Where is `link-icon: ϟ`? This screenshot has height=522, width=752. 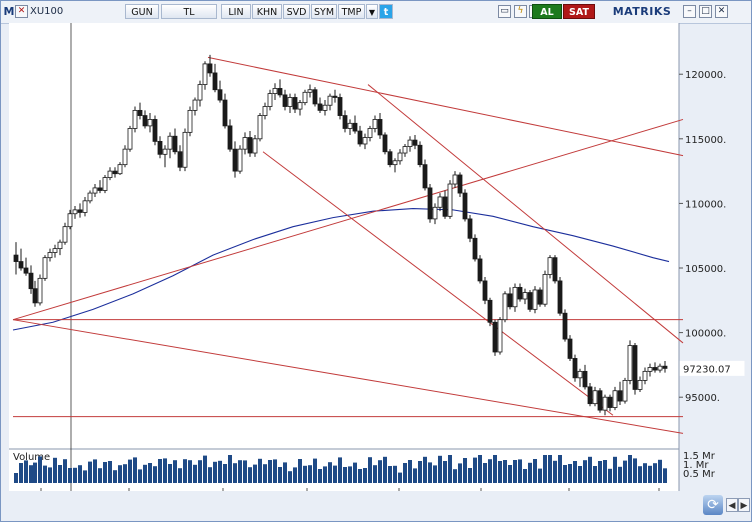
link-icon: ϟ is located at coordinates (520, 11).